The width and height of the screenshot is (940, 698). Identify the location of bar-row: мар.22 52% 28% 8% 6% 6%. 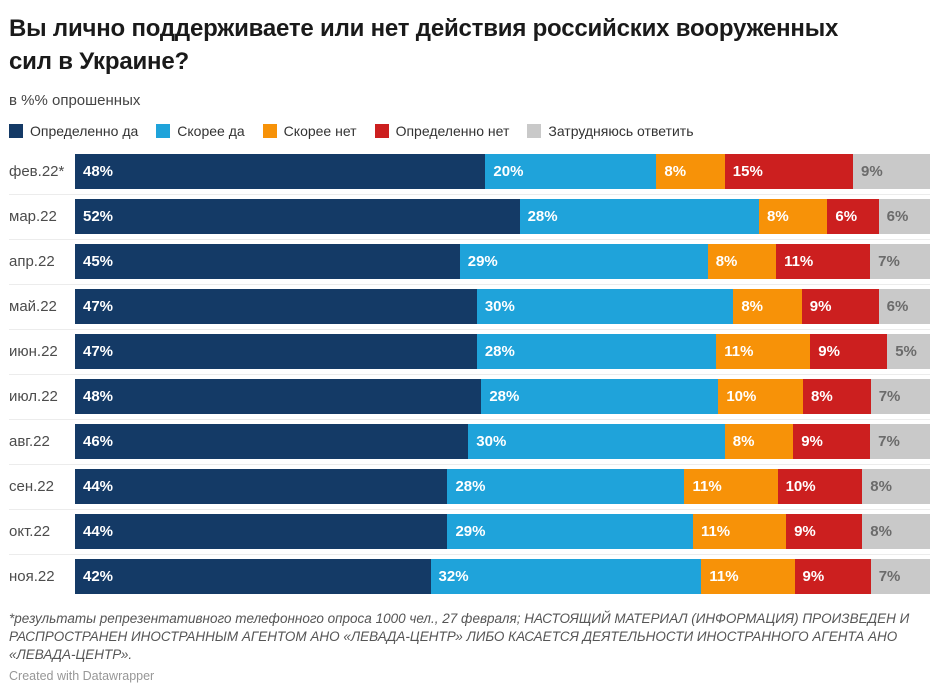
(469, 219).